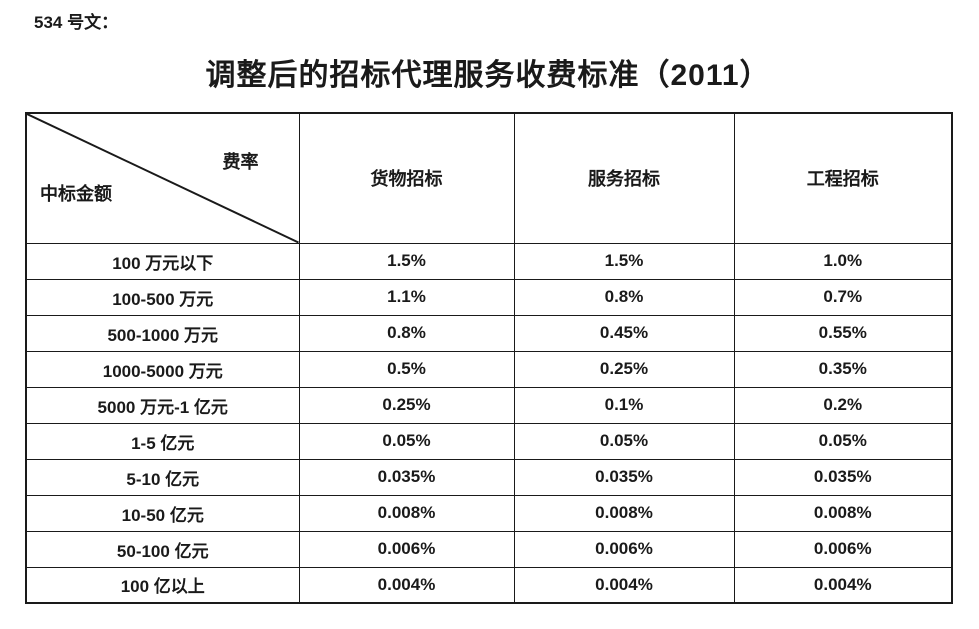 The image size is (979, 629). Describe the element at coordinates (843, 333) in the screenshot. I see `rate-cell: 0.55%` at that location.